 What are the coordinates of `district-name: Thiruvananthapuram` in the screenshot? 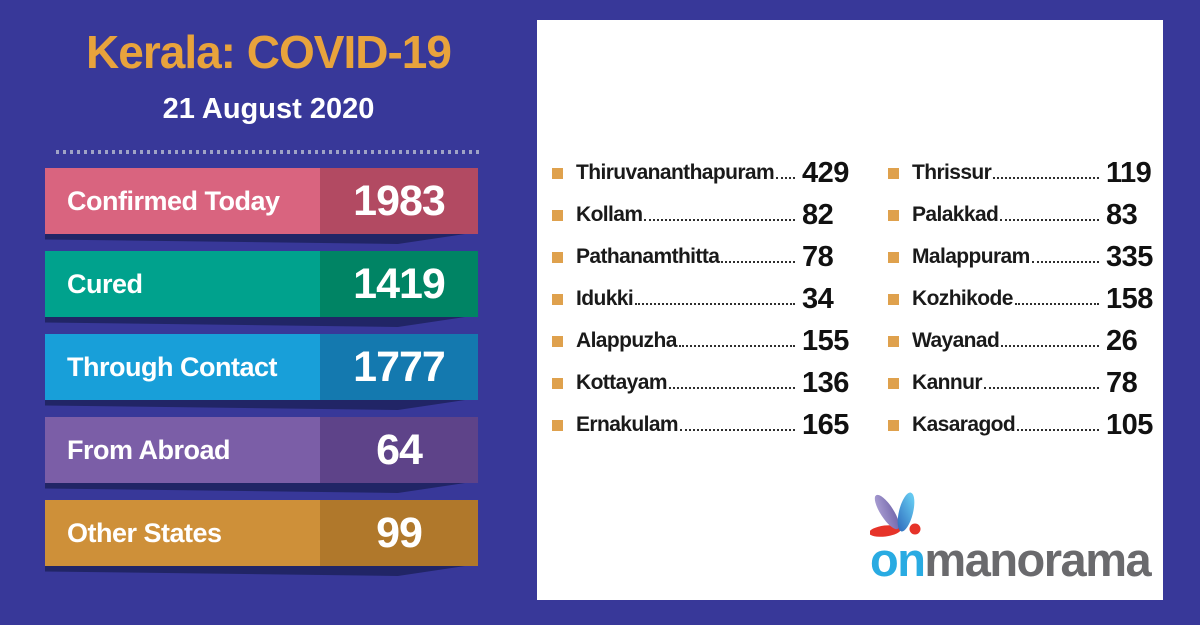 It's located at (675, 172).